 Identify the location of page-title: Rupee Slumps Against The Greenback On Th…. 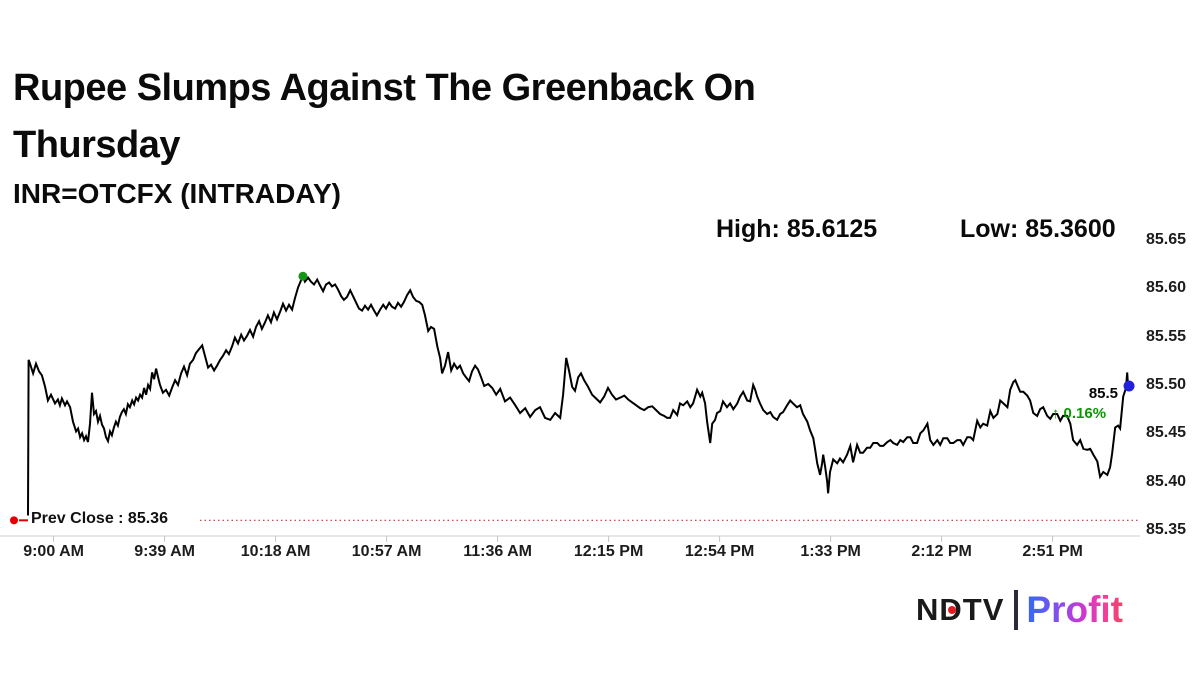
(384, 116).